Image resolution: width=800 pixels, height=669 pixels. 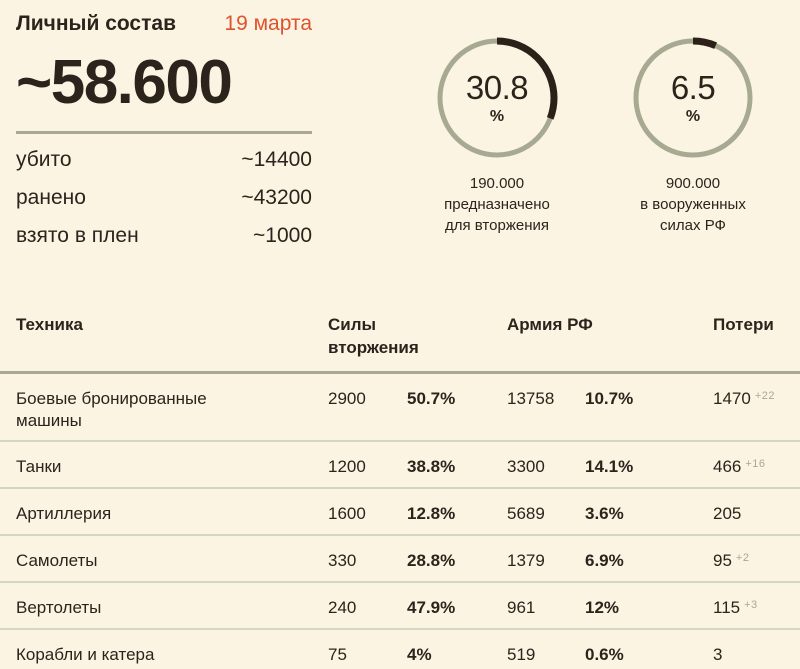 What do you see at coordinates (57, 560) in the screenshot?
I see `equipment-name: Самолеты` at bounding box center [57, 560].